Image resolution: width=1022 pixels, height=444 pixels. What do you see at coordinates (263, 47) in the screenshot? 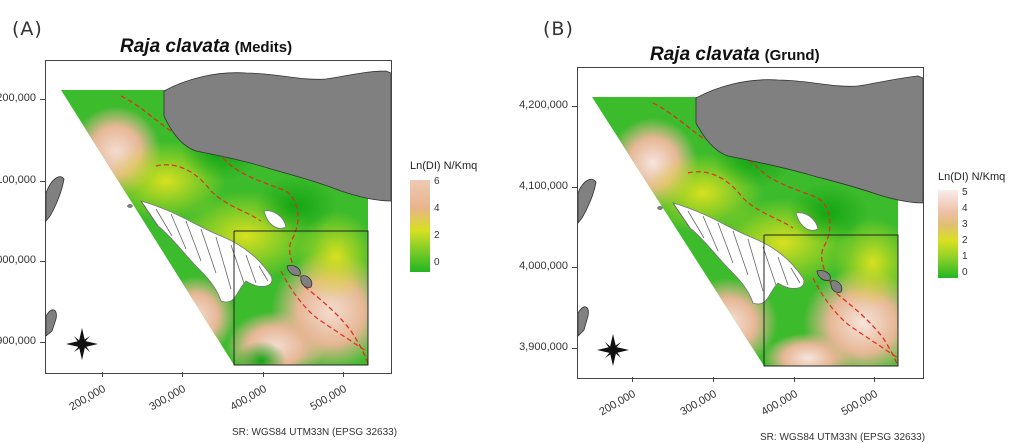
I see `panel-a-source: (Medits)` at bounding box center [263, 47].